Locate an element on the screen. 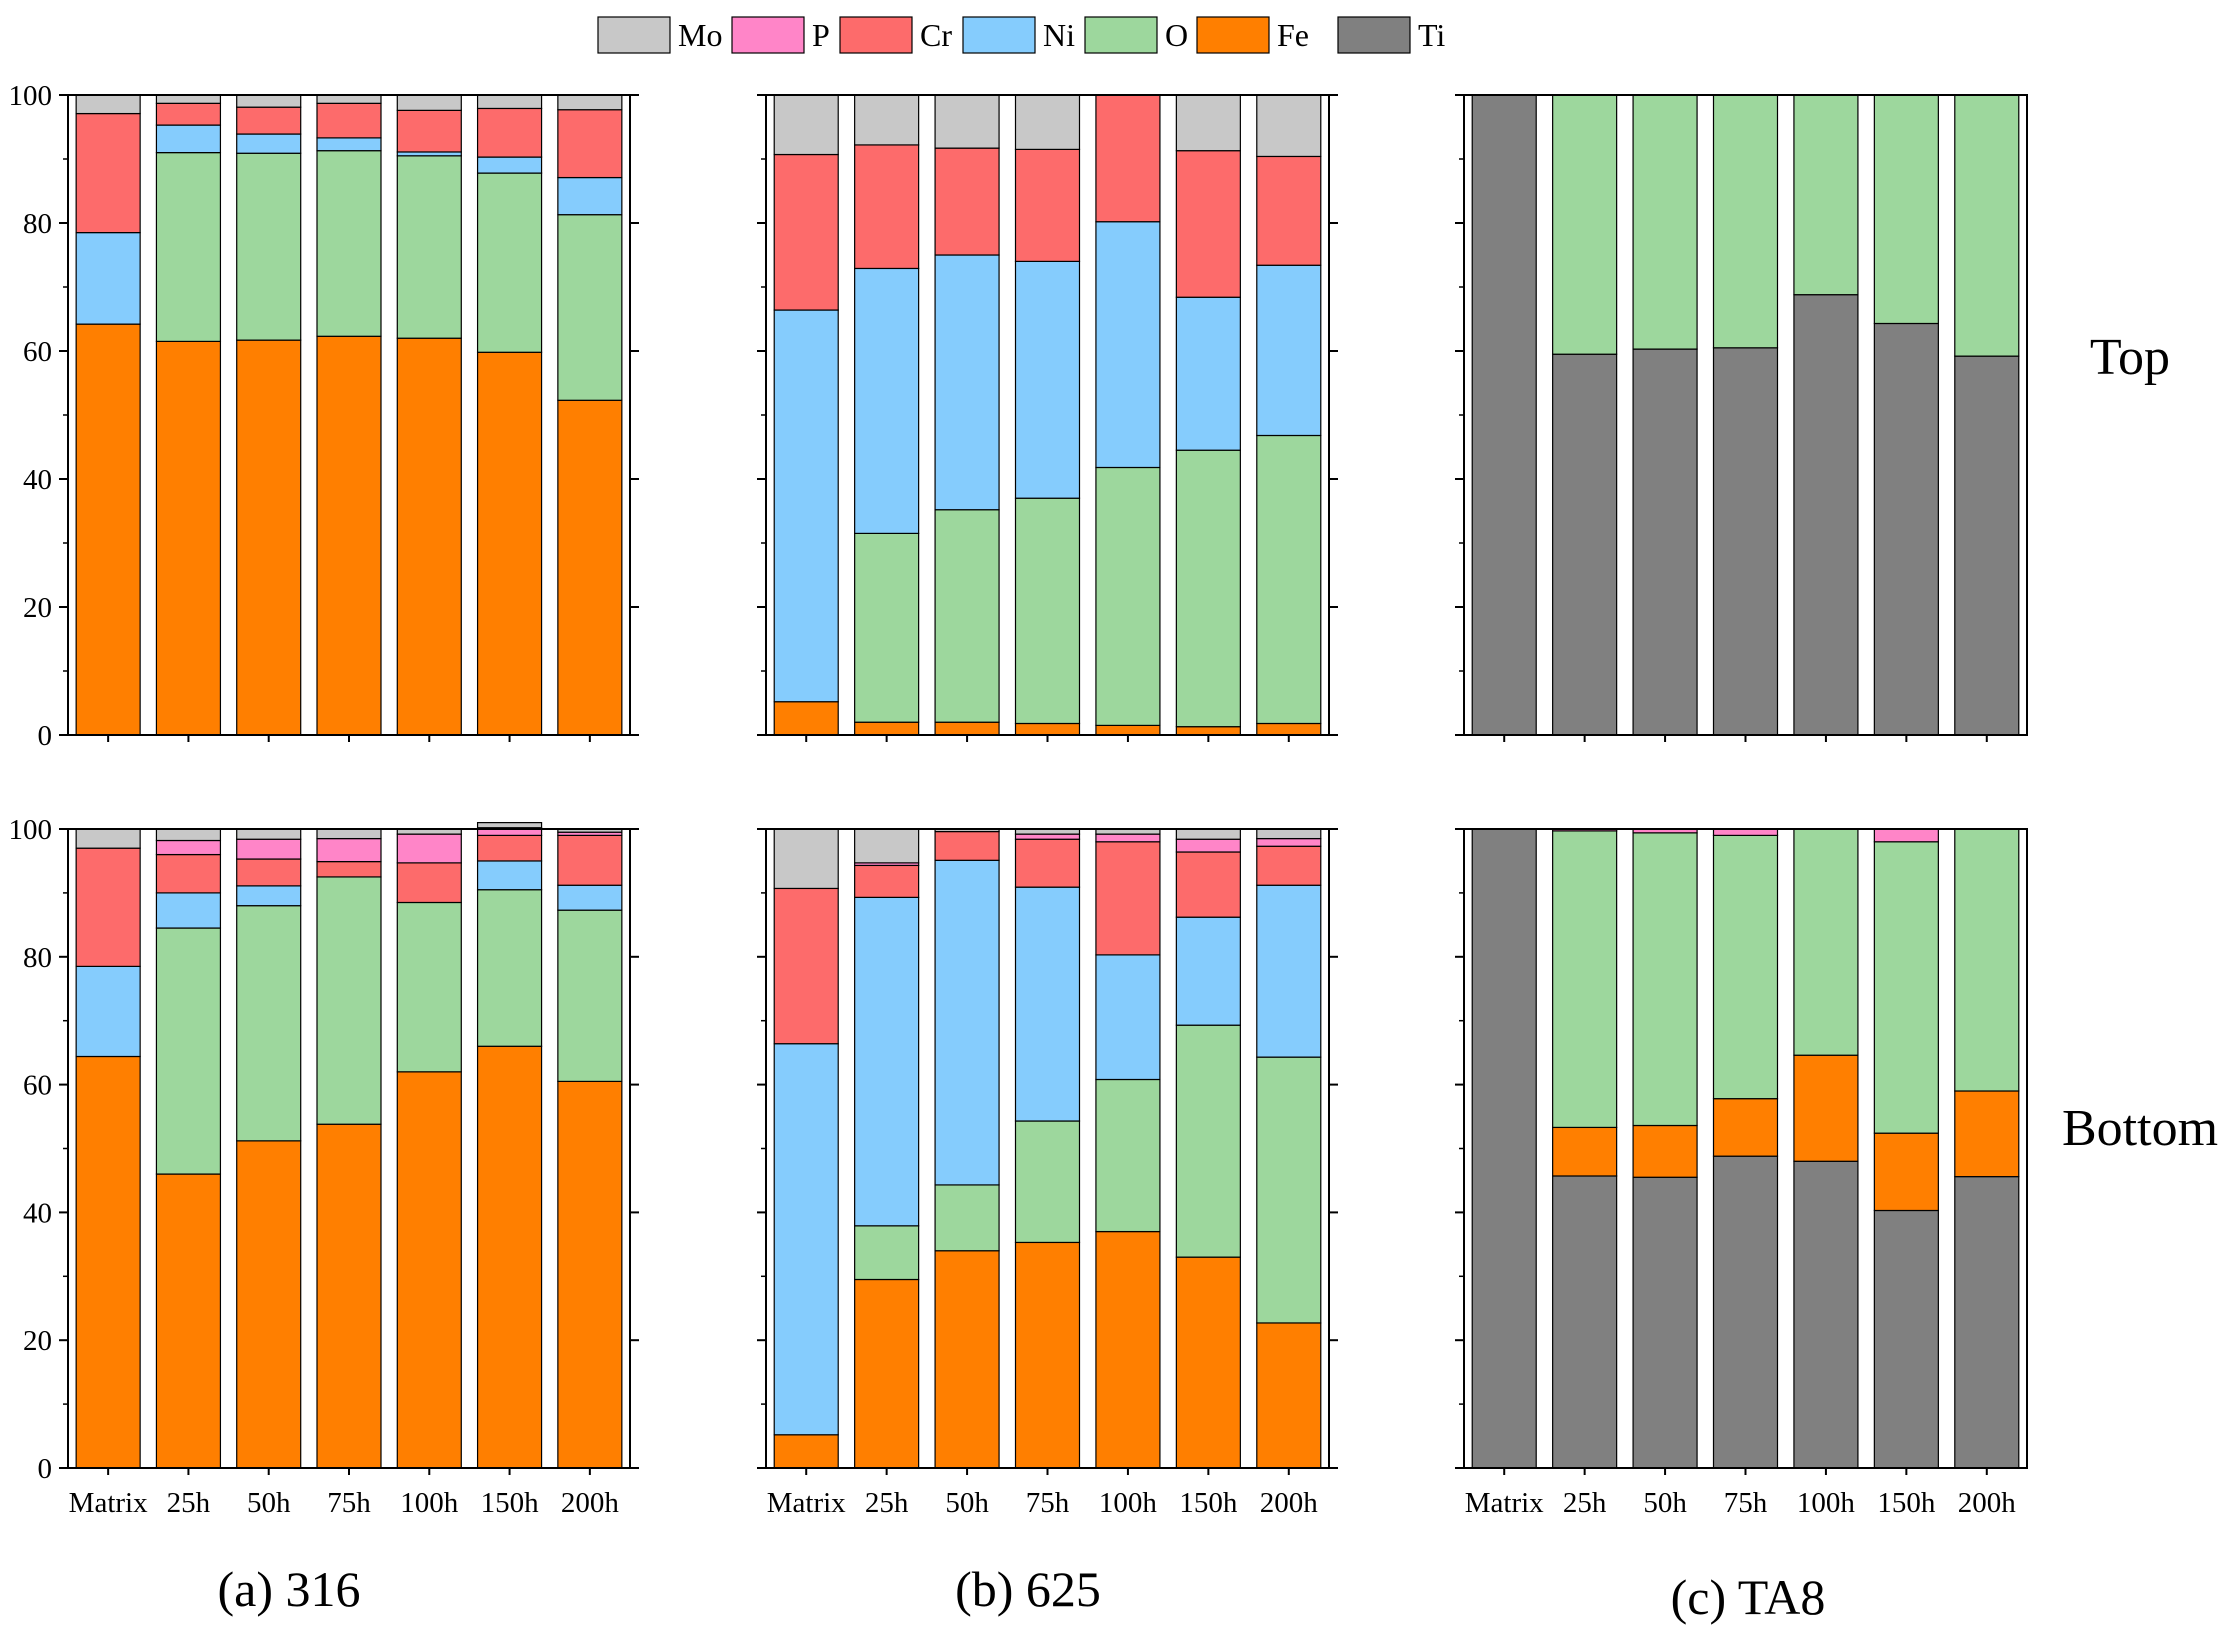 The image size is (2231, 1639). legend-item-ni: Ni is located at coordinates (1018, 35).